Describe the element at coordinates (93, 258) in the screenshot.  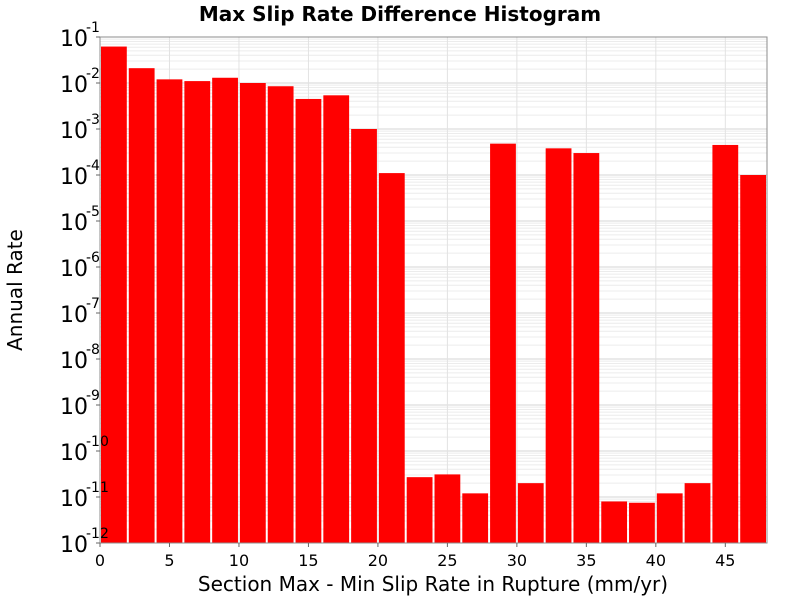
I see `y-tick-exponent: -6` at that location.